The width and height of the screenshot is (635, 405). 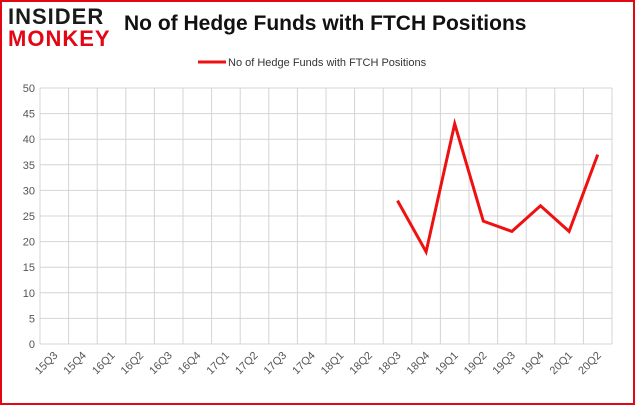 I want to click on insider-monkey-logo: INSIDER MONKEY, so click(x=63, y=28).